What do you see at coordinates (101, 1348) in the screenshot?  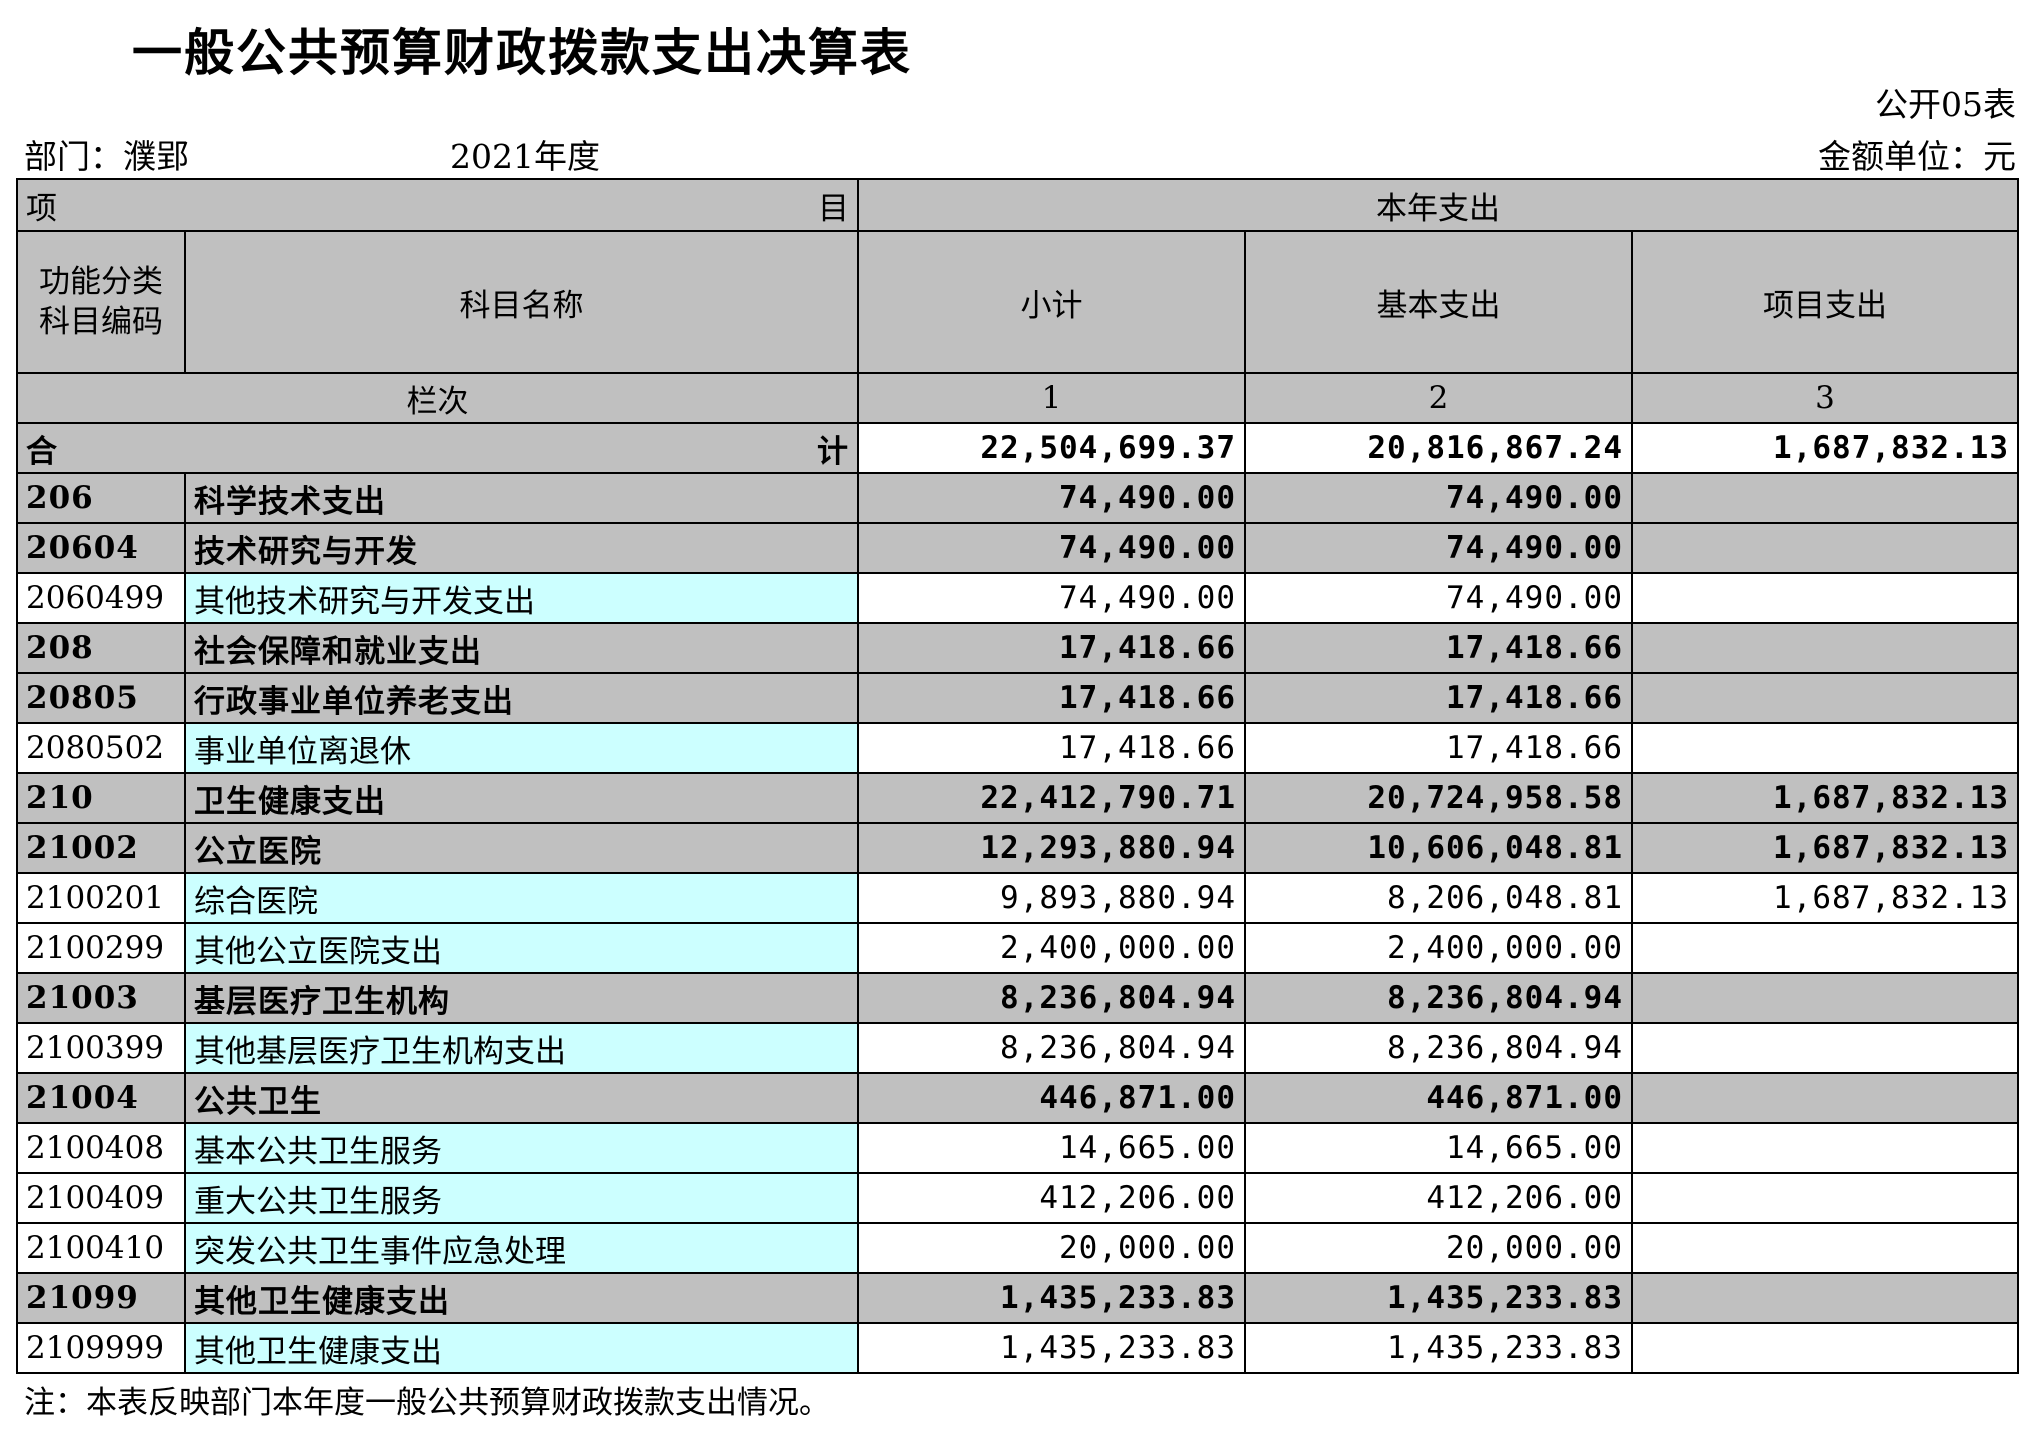 I see `row-code: 2109999` at bounding box center [101, 1348].